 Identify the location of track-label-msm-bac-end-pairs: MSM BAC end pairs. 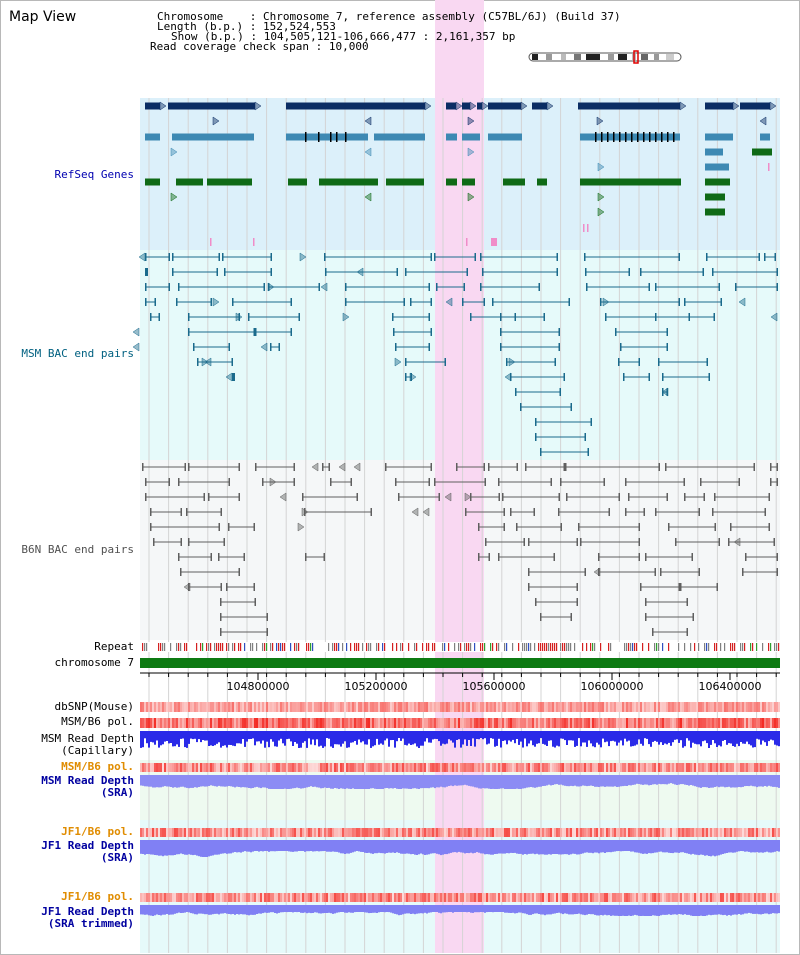
(77, 353).